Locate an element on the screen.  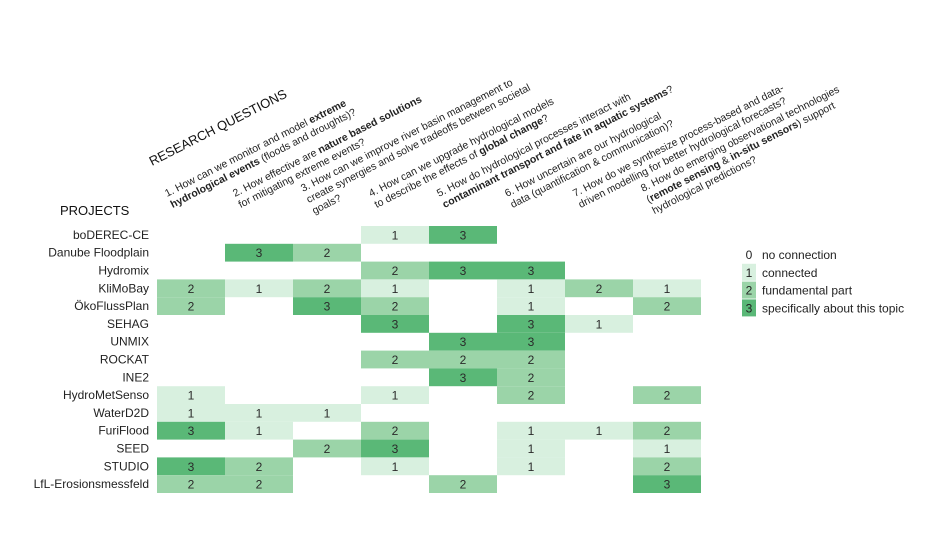
legend-value: 2 is located at coordinates (749, 291).